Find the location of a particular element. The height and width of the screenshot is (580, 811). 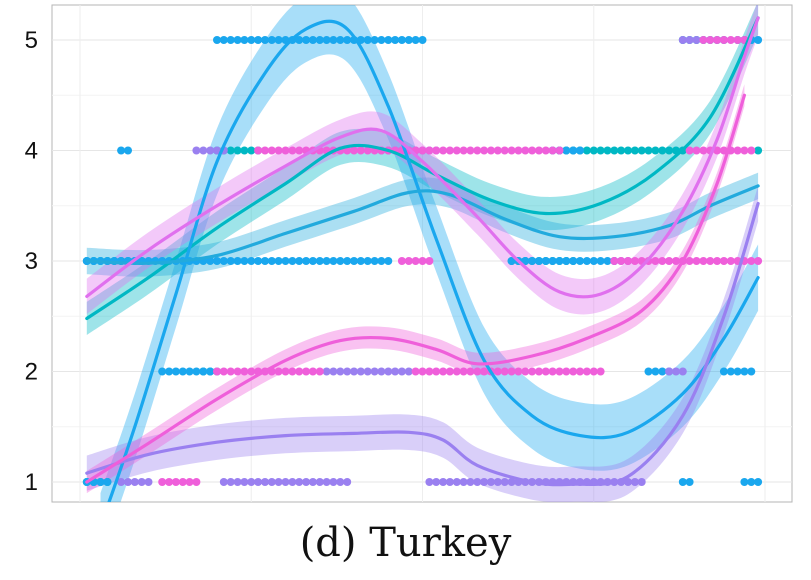

y-tick-label: 3 is located at coordinates (31, 261).